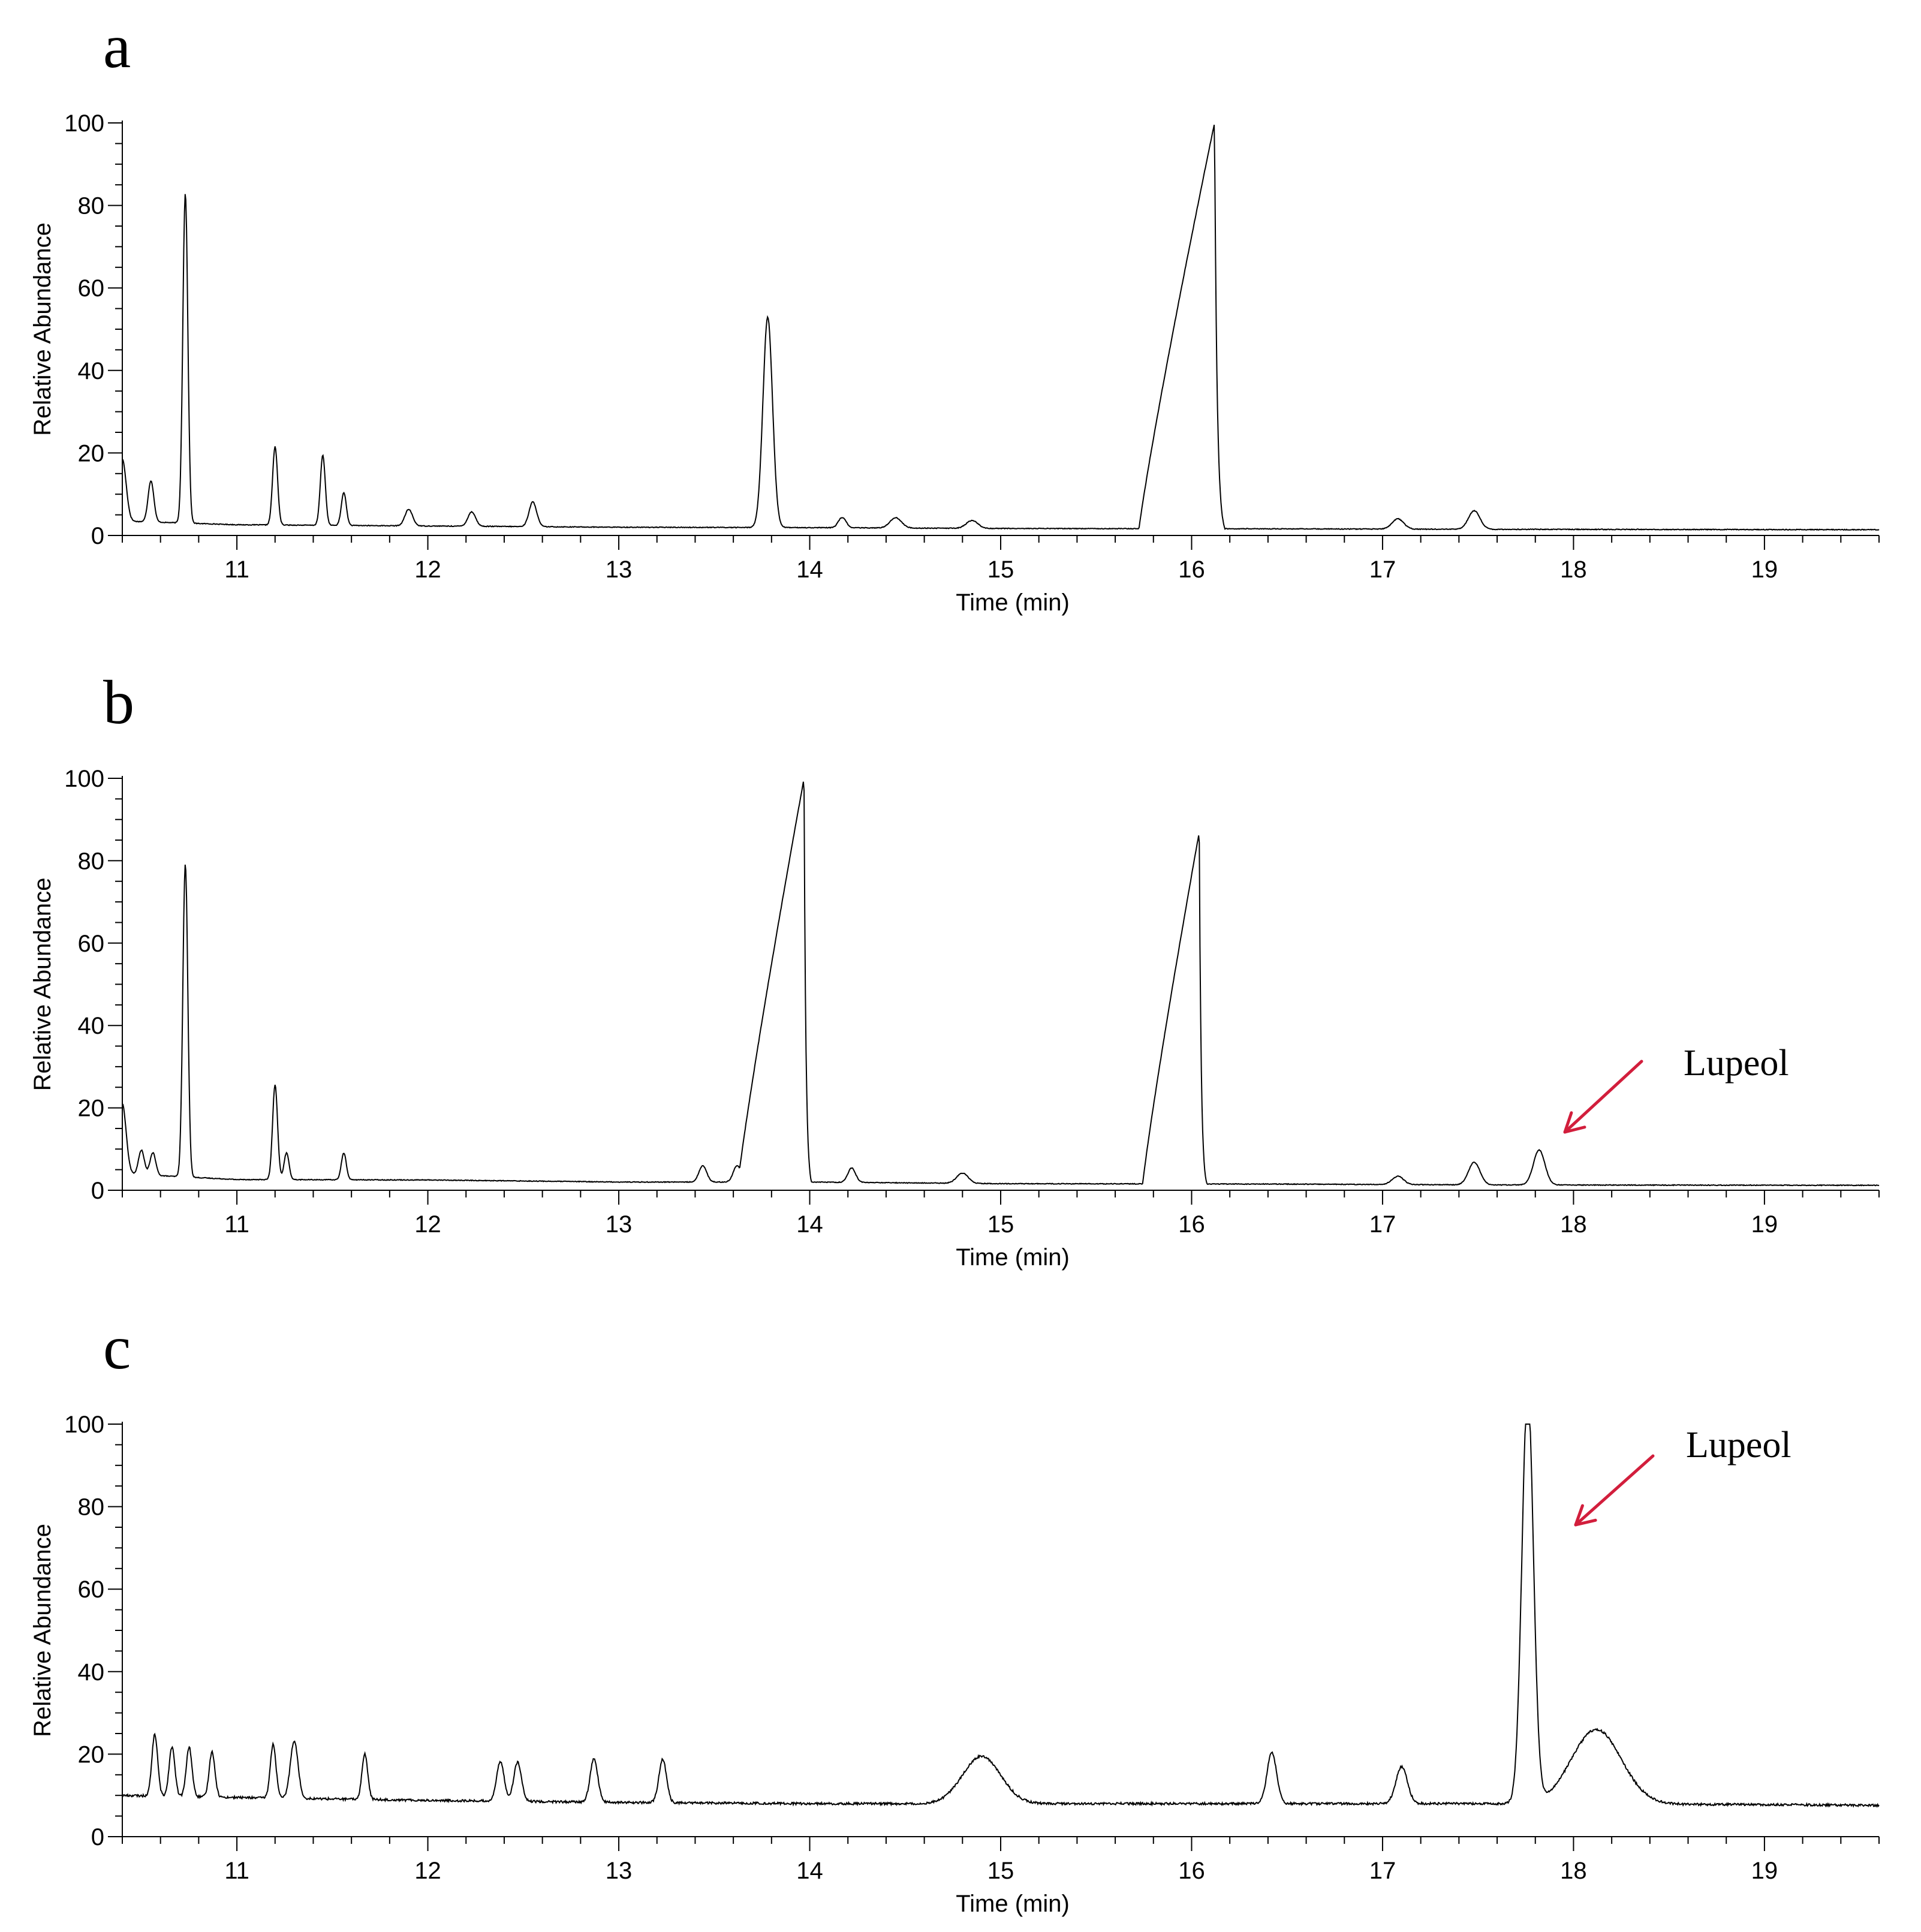 The width and height of the screenshot is (1921, 1932). Describe the element at coordinates (118, 702) in the screenshot. I see `panel-letter: b` at that location.